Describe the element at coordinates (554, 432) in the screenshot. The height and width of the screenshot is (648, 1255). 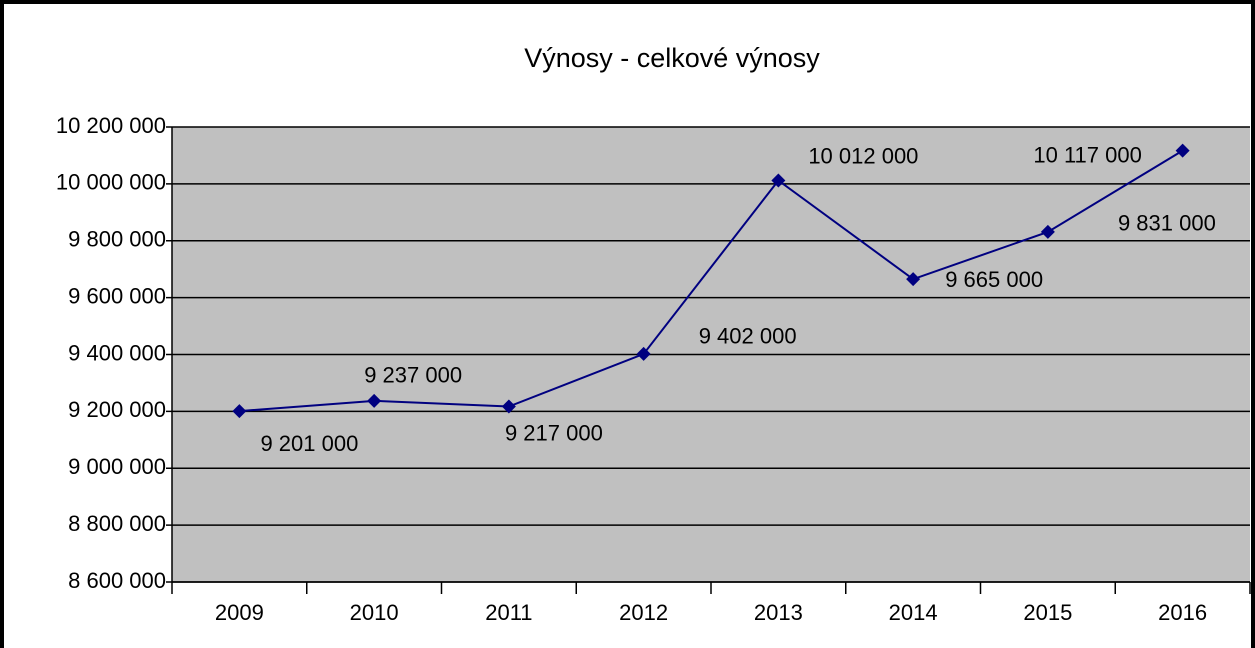
I see `data-label: 9 217 000` at that location.